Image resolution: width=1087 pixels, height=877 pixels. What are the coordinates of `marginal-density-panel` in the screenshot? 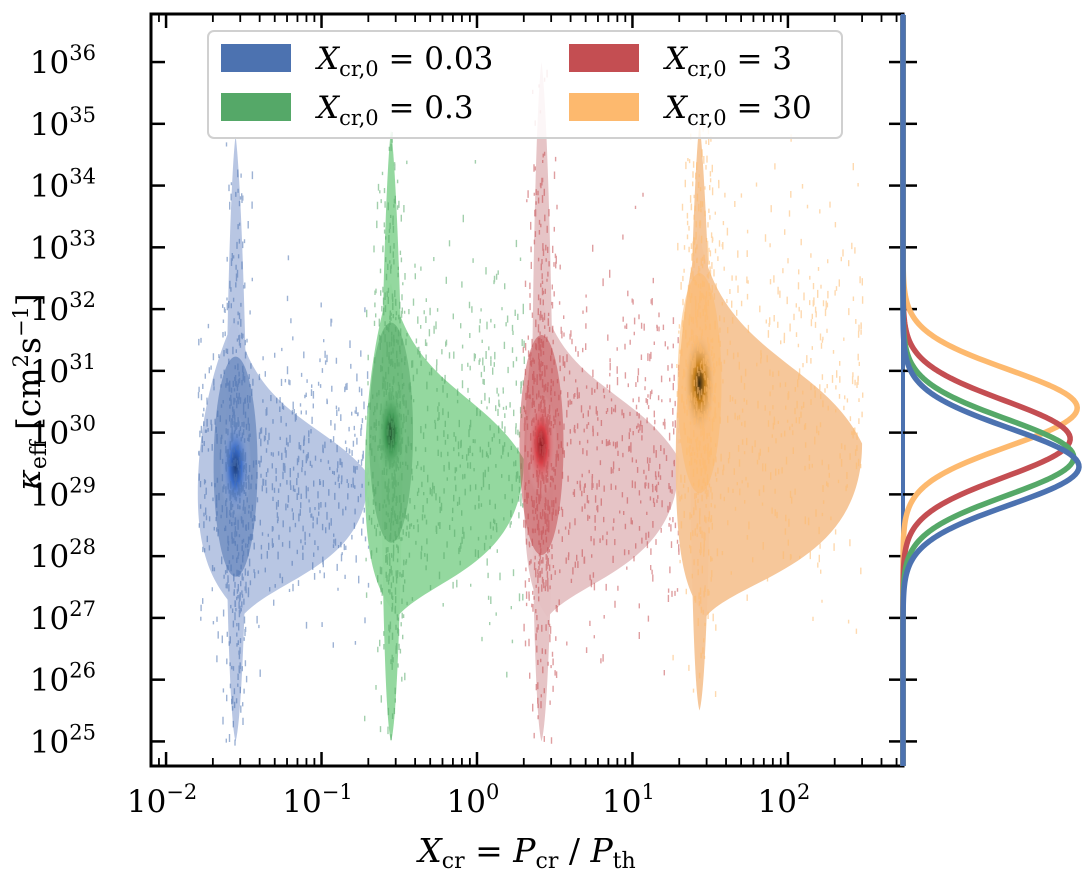 It's located at (991, 390).